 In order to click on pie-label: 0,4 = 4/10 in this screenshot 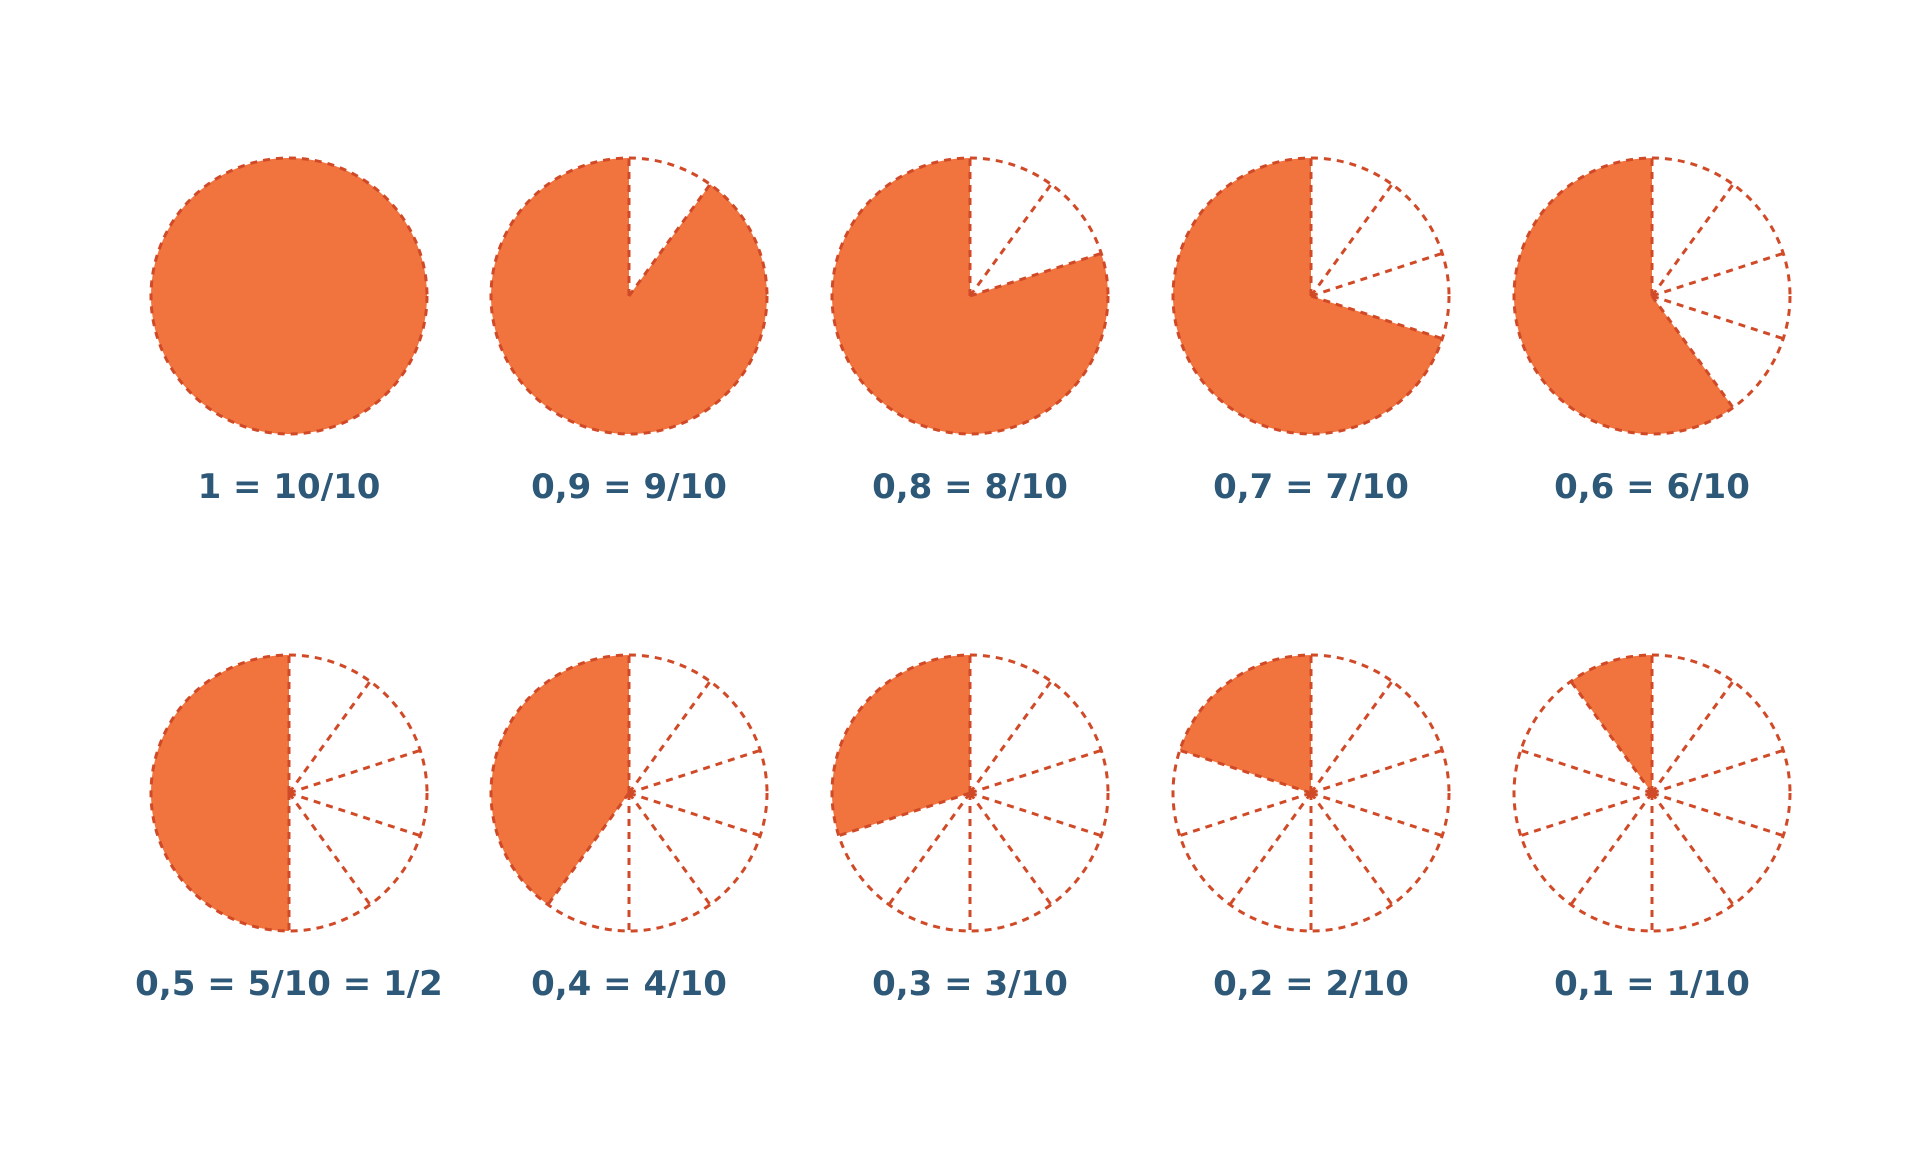, I will do `click(629, 984)`.